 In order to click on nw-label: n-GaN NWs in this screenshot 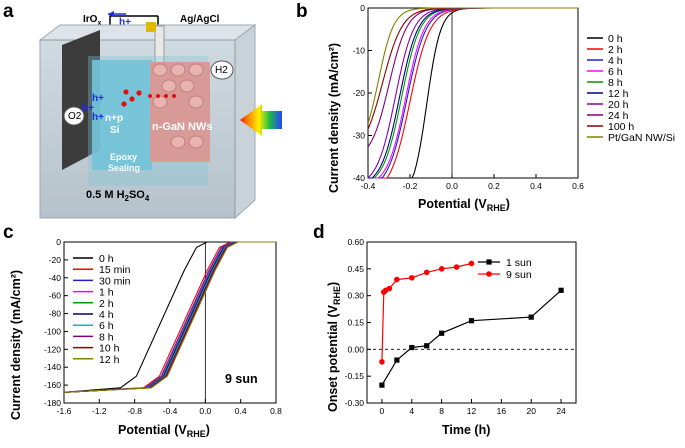, I will do `click(182, 127)`.